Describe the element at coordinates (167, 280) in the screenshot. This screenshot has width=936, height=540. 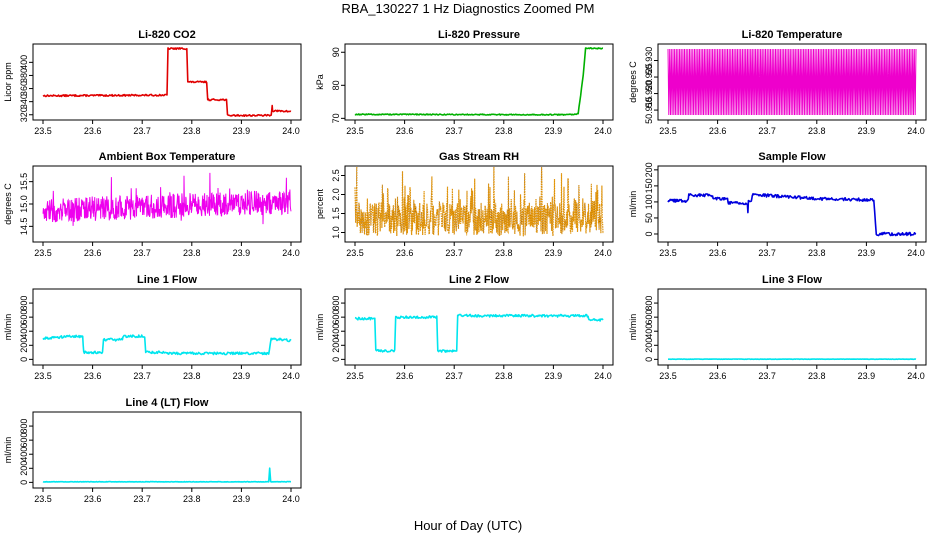
I see `panel-title: Line 1 Flow` at that location.